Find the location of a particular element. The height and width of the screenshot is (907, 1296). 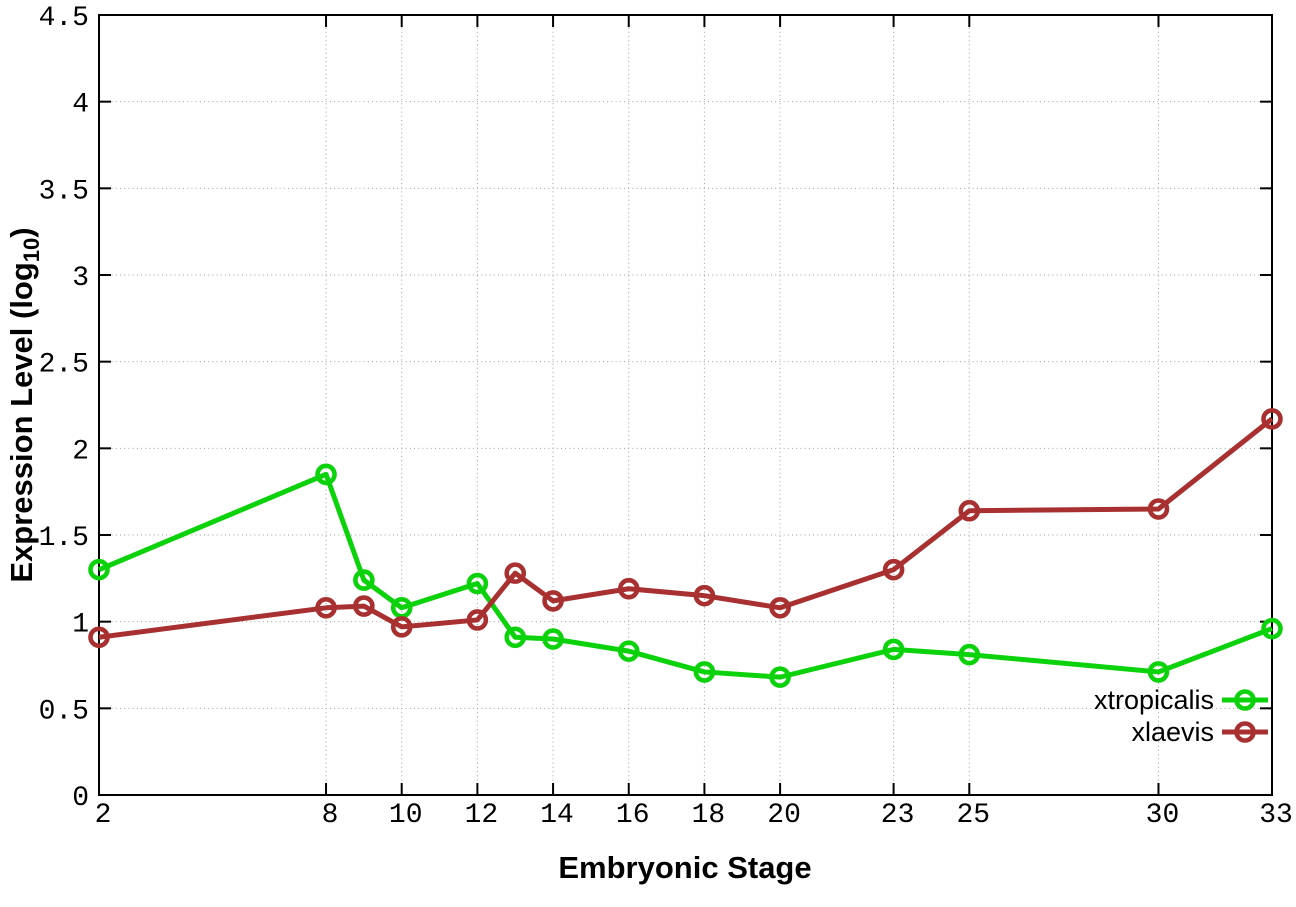

legend-label-xlaevis: xlaevis is located at coordinates (1172, 732).